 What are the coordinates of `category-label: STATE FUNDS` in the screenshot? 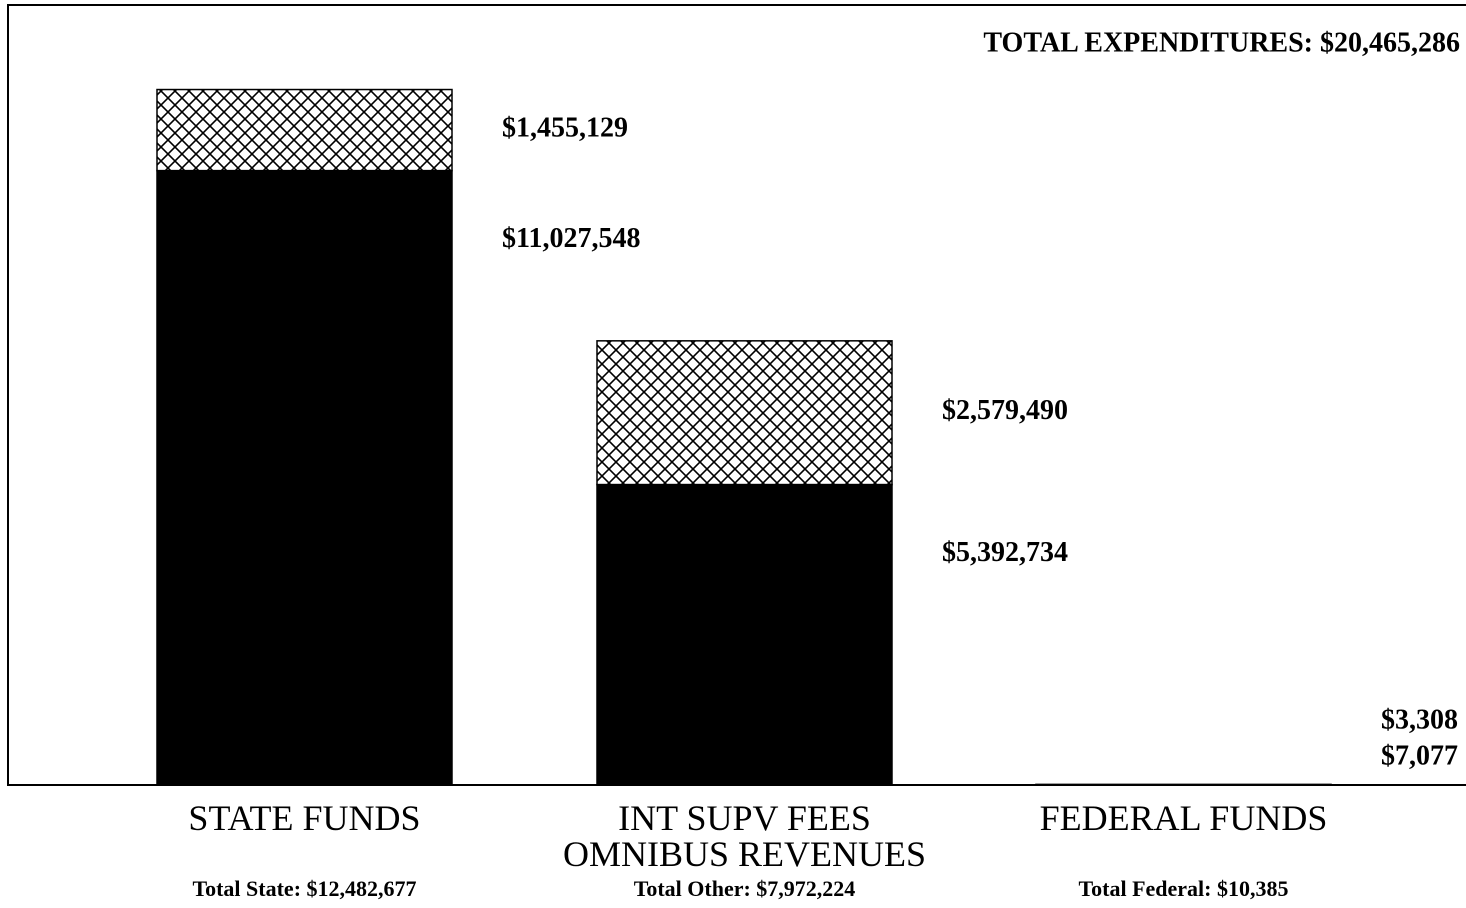 It's located at (304, 818).